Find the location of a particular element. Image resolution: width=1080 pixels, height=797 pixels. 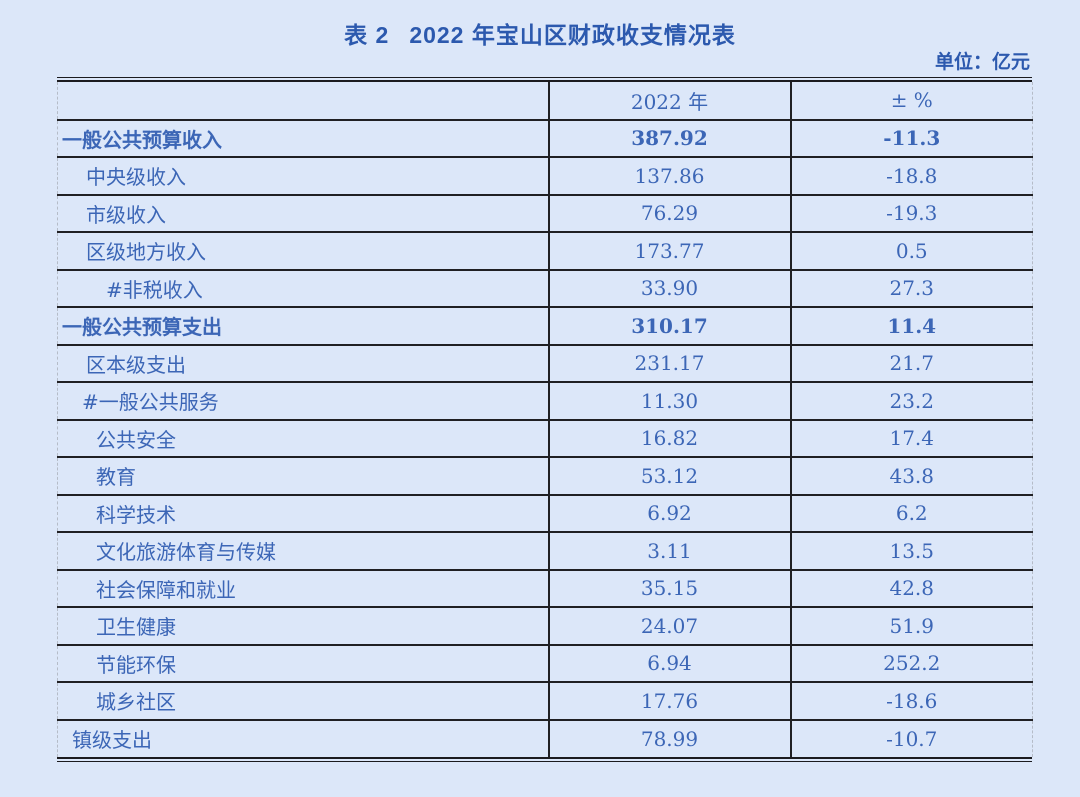

row-pct: 51.9 is located at coordinates (911, 626).